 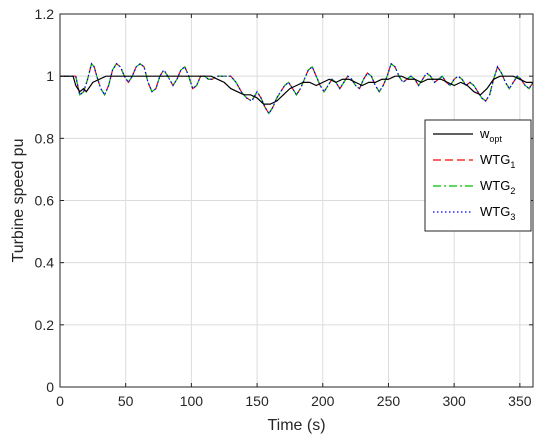 What do you see at coordinates (389, 401) in the screenshot?
I see `x-tick-label: 250` at bounding box center [389, 401].